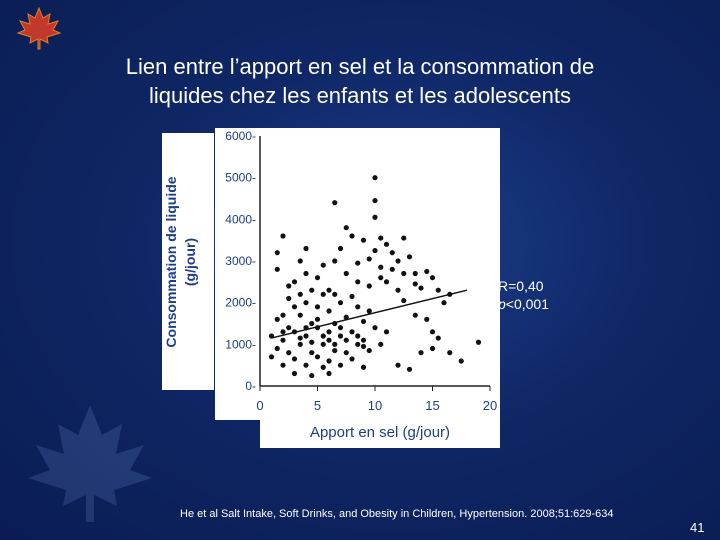  I want to click on x-tick-label: 20, so click(490, 405).